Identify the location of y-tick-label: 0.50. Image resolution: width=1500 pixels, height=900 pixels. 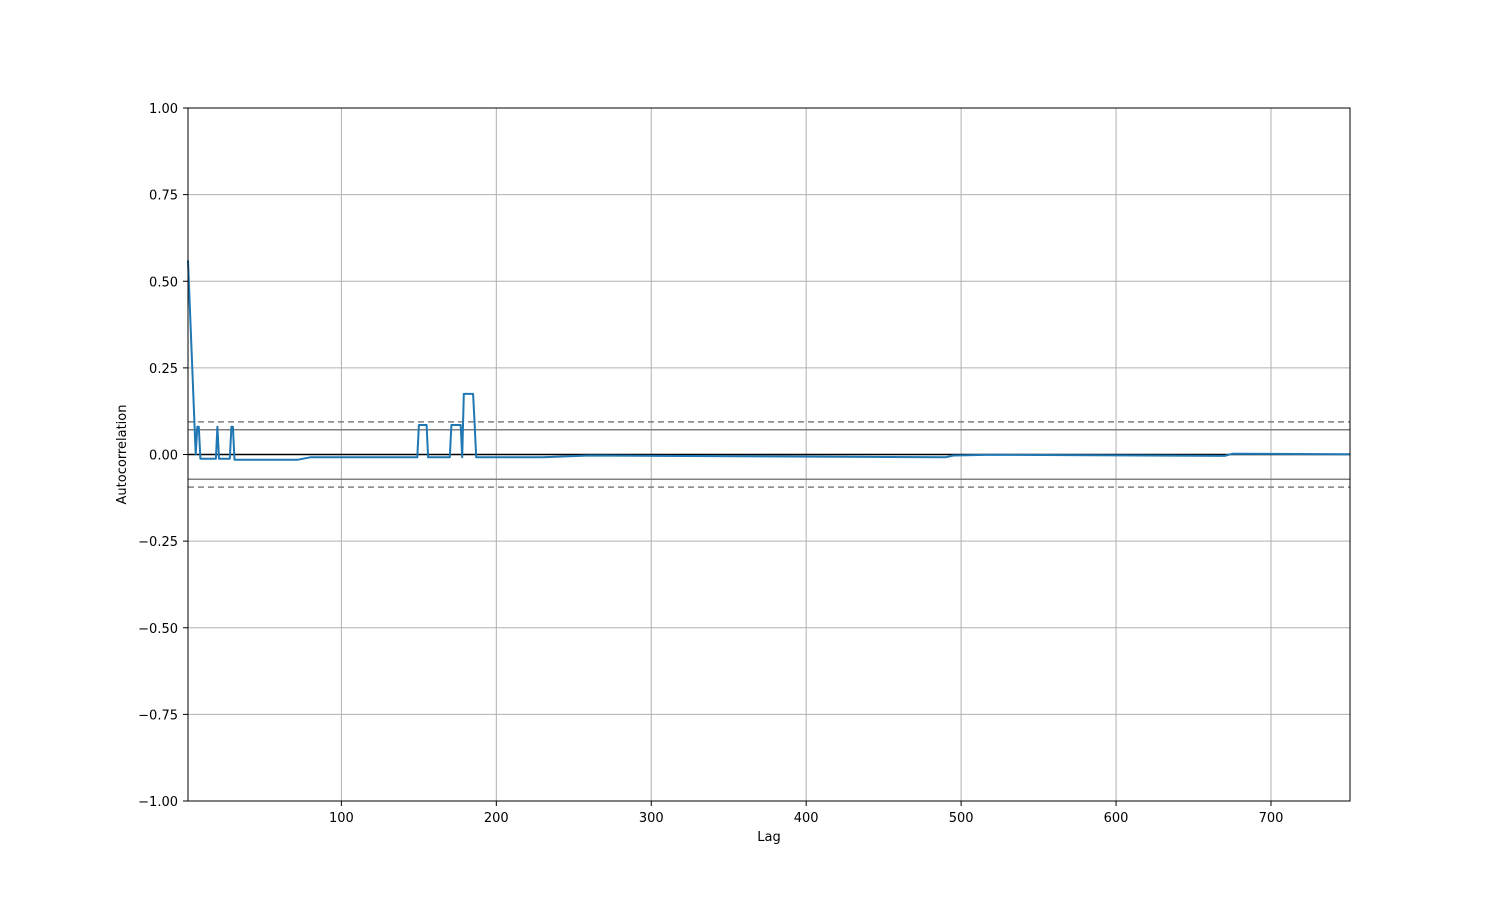
(163, 282).